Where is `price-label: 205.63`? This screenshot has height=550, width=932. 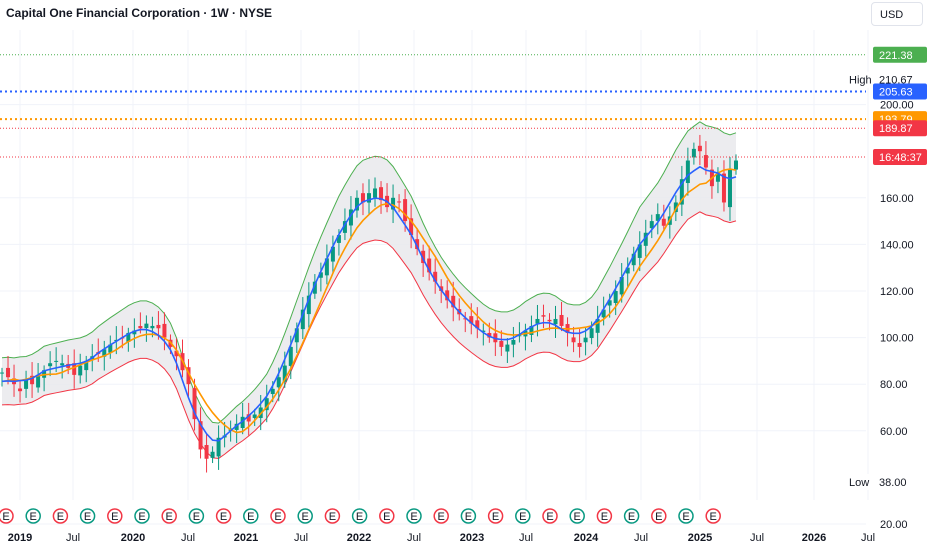 price-label: 205.63 is located at coordinates (896, 92).